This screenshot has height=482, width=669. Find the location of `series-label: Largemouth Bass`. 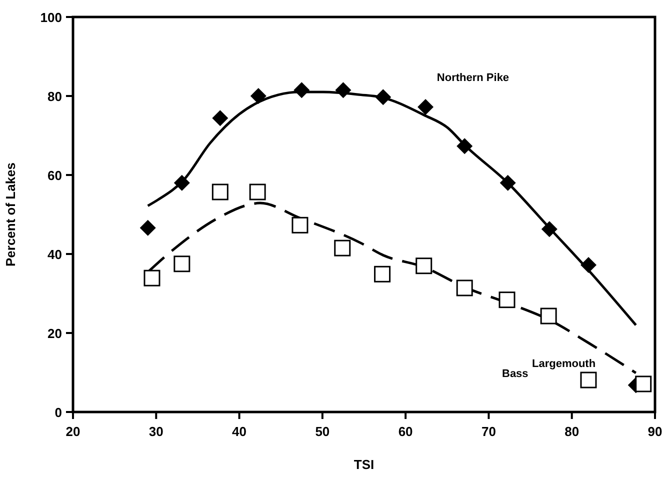

series-label: Largemouth Bass is located at coordinates (549, 369).